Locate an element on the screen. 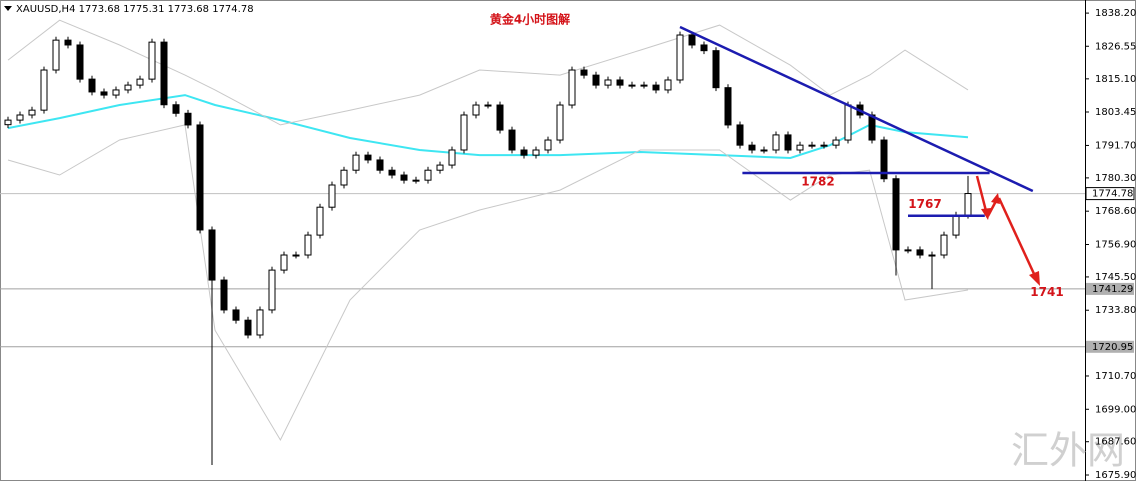 The width and height of the screenshot is (1136, 481). level-label: 1782 is located at coordinates (817, 182).